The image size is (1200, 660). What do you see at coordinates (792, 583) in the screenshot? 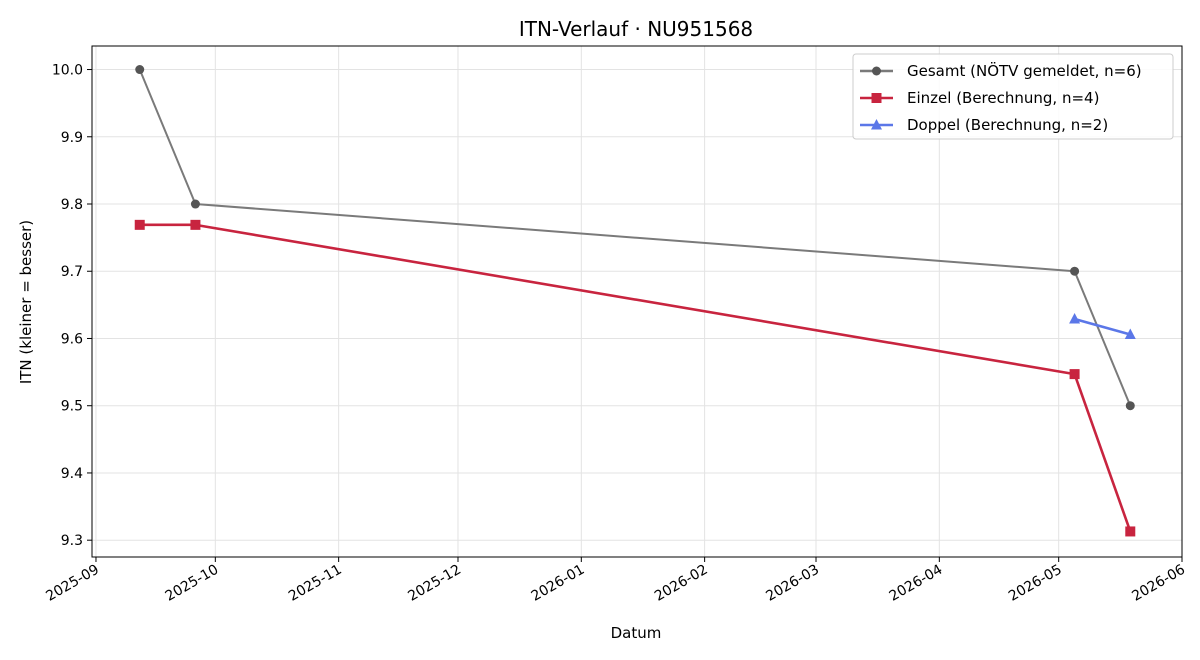
I see `x-tick-label: 2026-03` at bounding box center [792, 583].